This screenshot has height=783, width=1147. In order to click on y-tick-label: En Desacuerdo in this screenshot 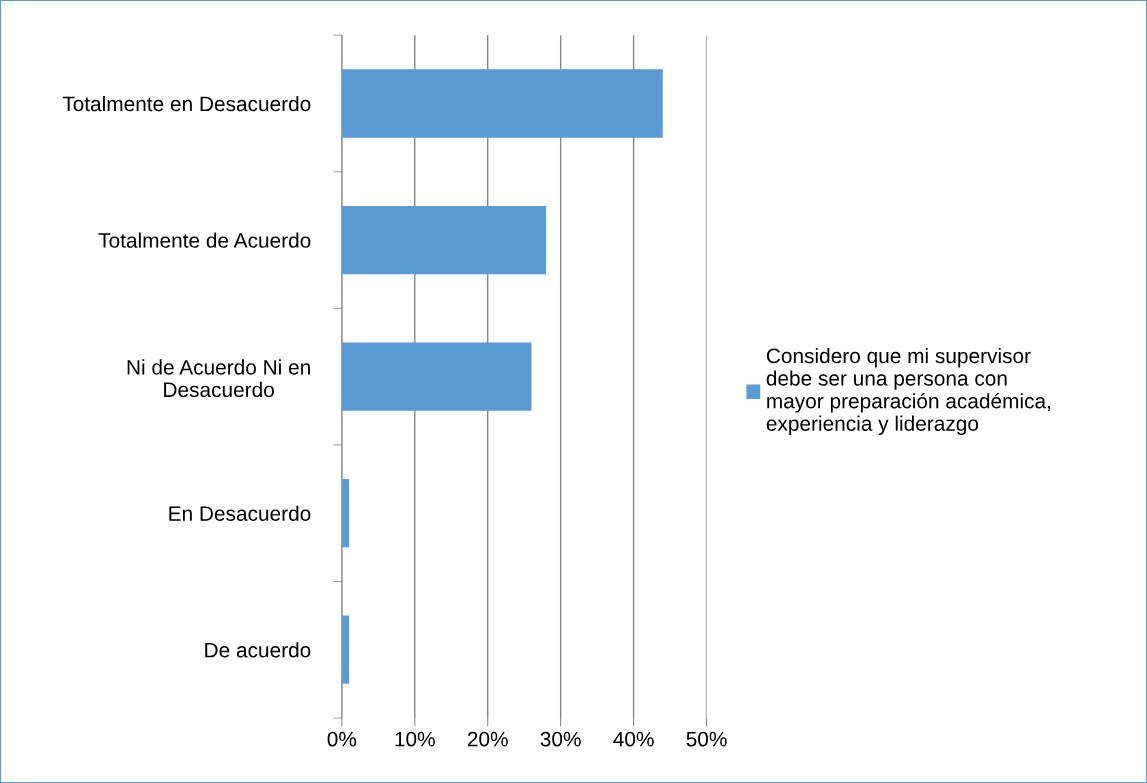, I will do `click(240, 513)`.